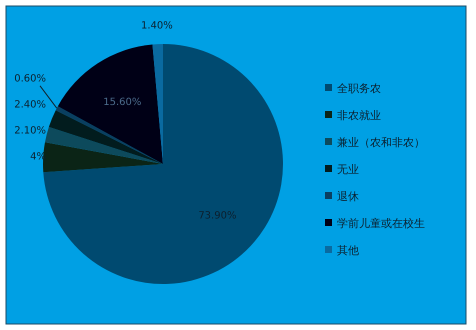 The height and width of the screenshot is (330, 476). I want to click on data-label: 15.60%, so click(122, 102).